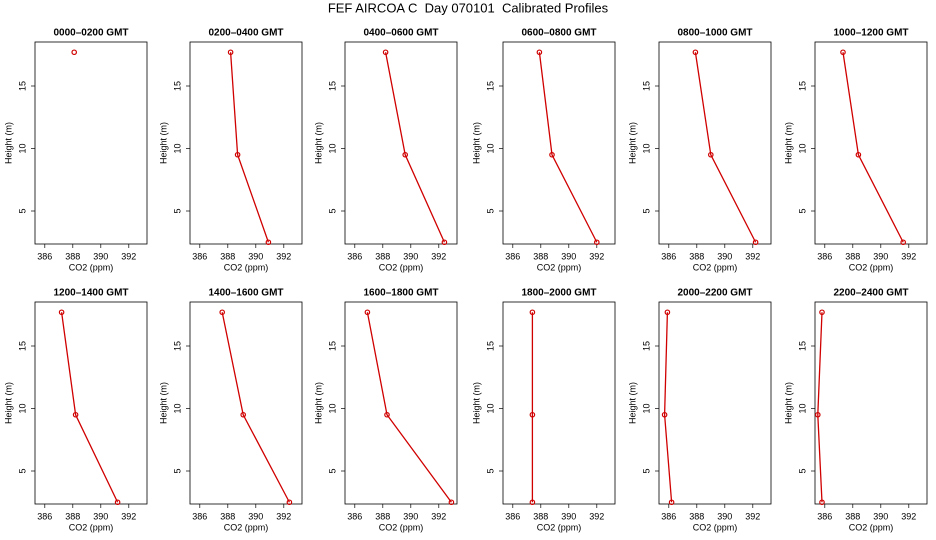 This screenshot has width=936, height=540. Describe the element at coordinates (870, 293) in the screenshot. I see `panel-title: 2200–2400 GMT` at that location.